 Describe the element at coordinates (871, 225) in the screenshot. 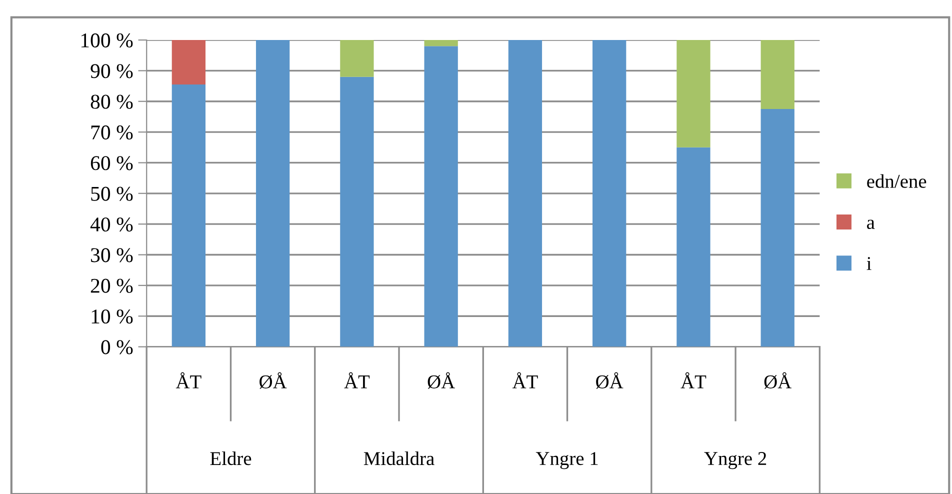

I see `legend-label: a` at that location.